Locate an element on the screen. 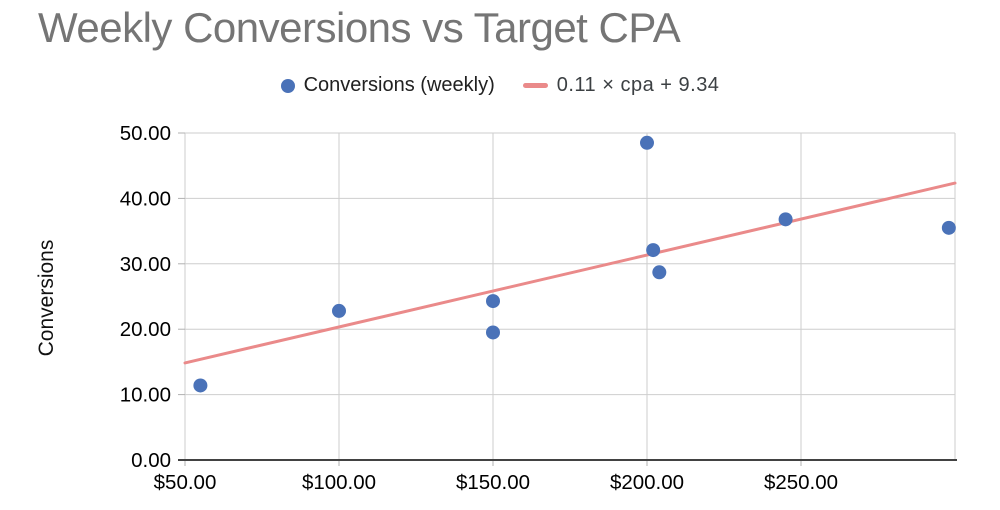 The image size is (1000, 510). legend-item-conversions: Conversions (weekly) is located at coordinates (387, 85).